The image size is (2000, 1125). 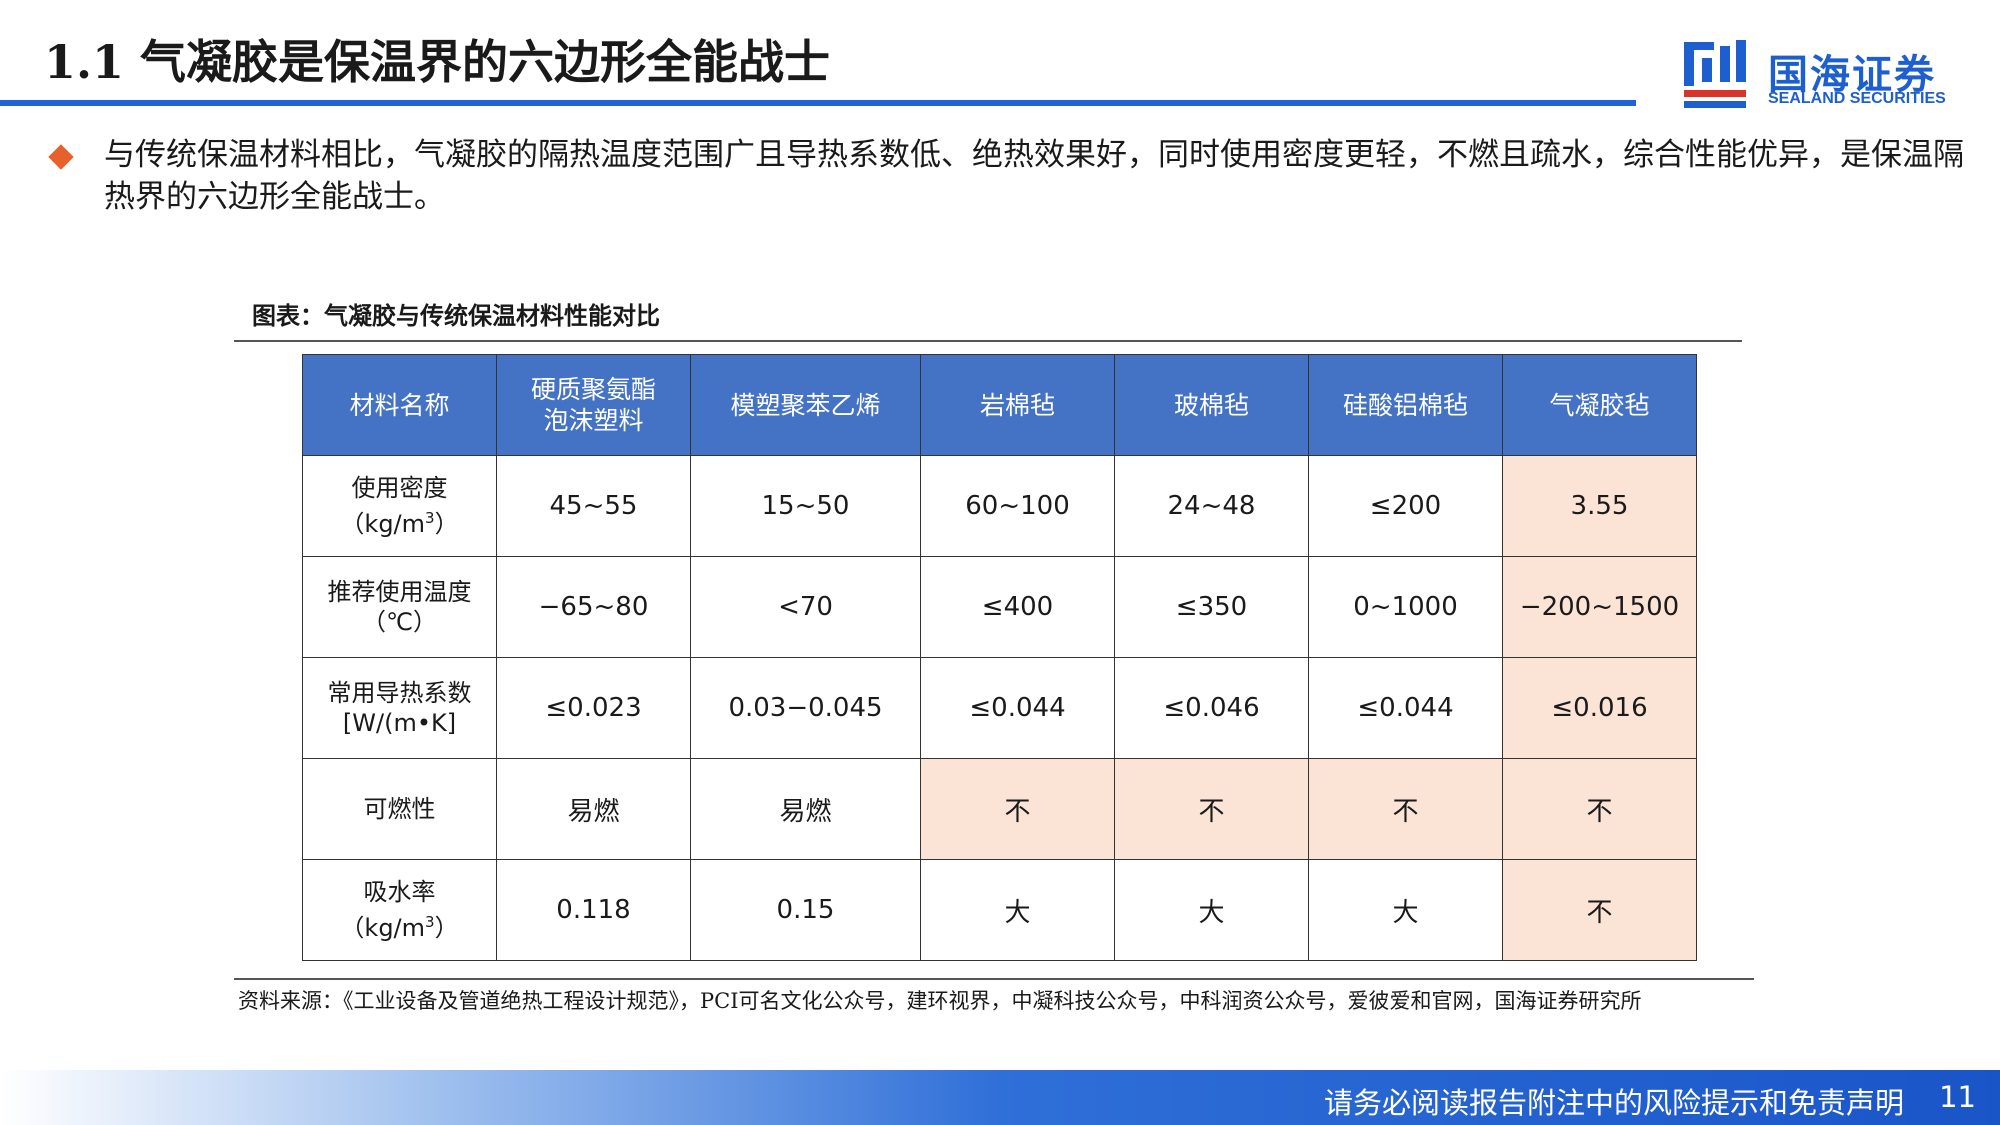 What do you see at coordinates (1599, 405) in the screenshot?
I see `column-header: 气凝胶毡` at bounding box center [1599, 405].